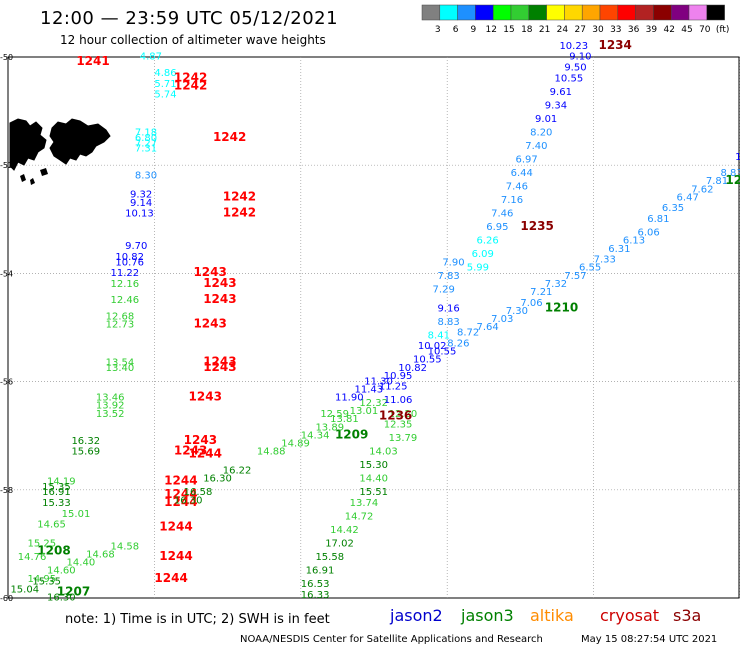  Describe the element at coordinates (165, 73) in the screenshot. I see `wave-height-label: 4.86` at that location.